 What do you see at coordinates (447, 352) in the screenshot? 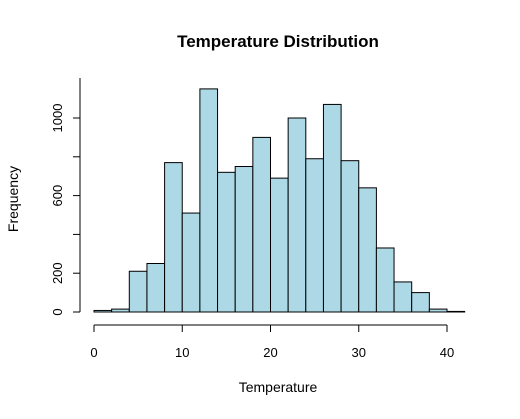
I see `x-tick-label-40: 40` at bounding box center [447, 352].